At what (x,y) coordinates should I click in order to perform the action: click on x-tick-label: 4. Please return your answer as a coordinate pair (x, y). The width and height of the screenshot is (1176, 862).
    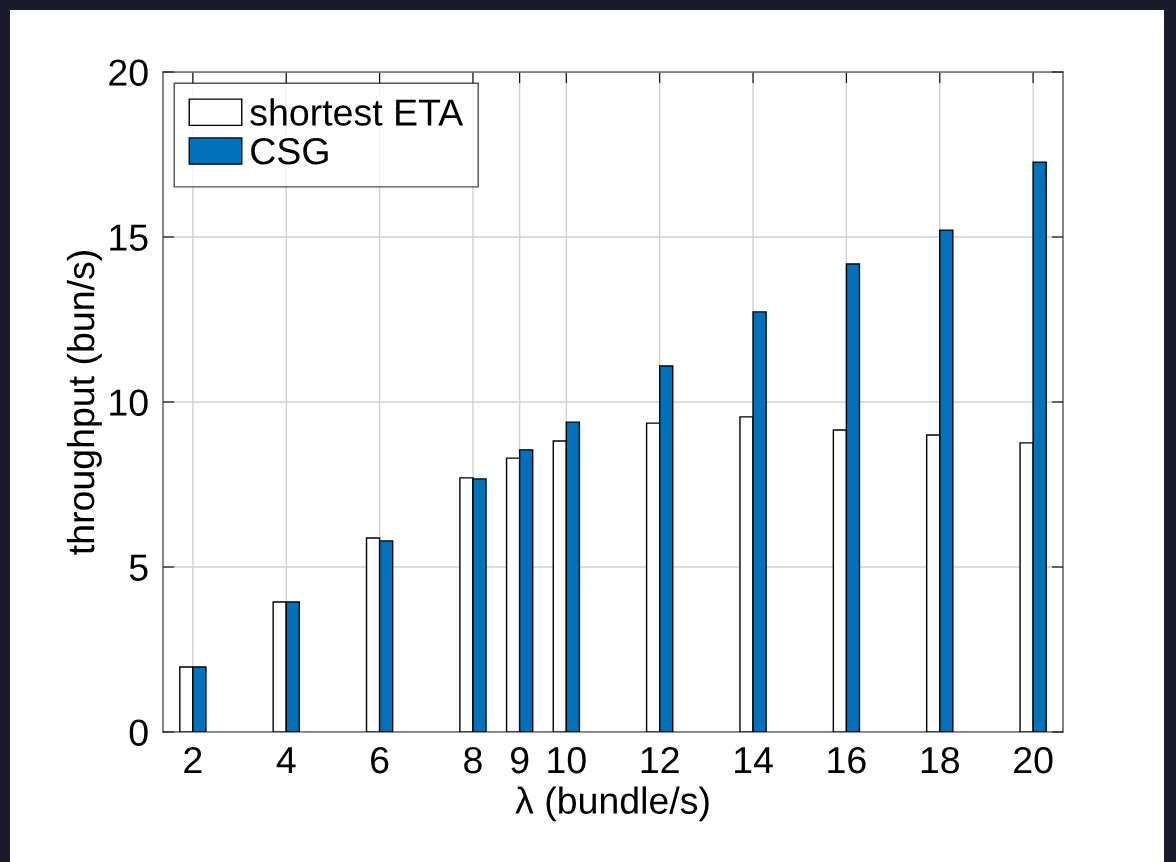
    Looking at the image, I should click on (286, 760).